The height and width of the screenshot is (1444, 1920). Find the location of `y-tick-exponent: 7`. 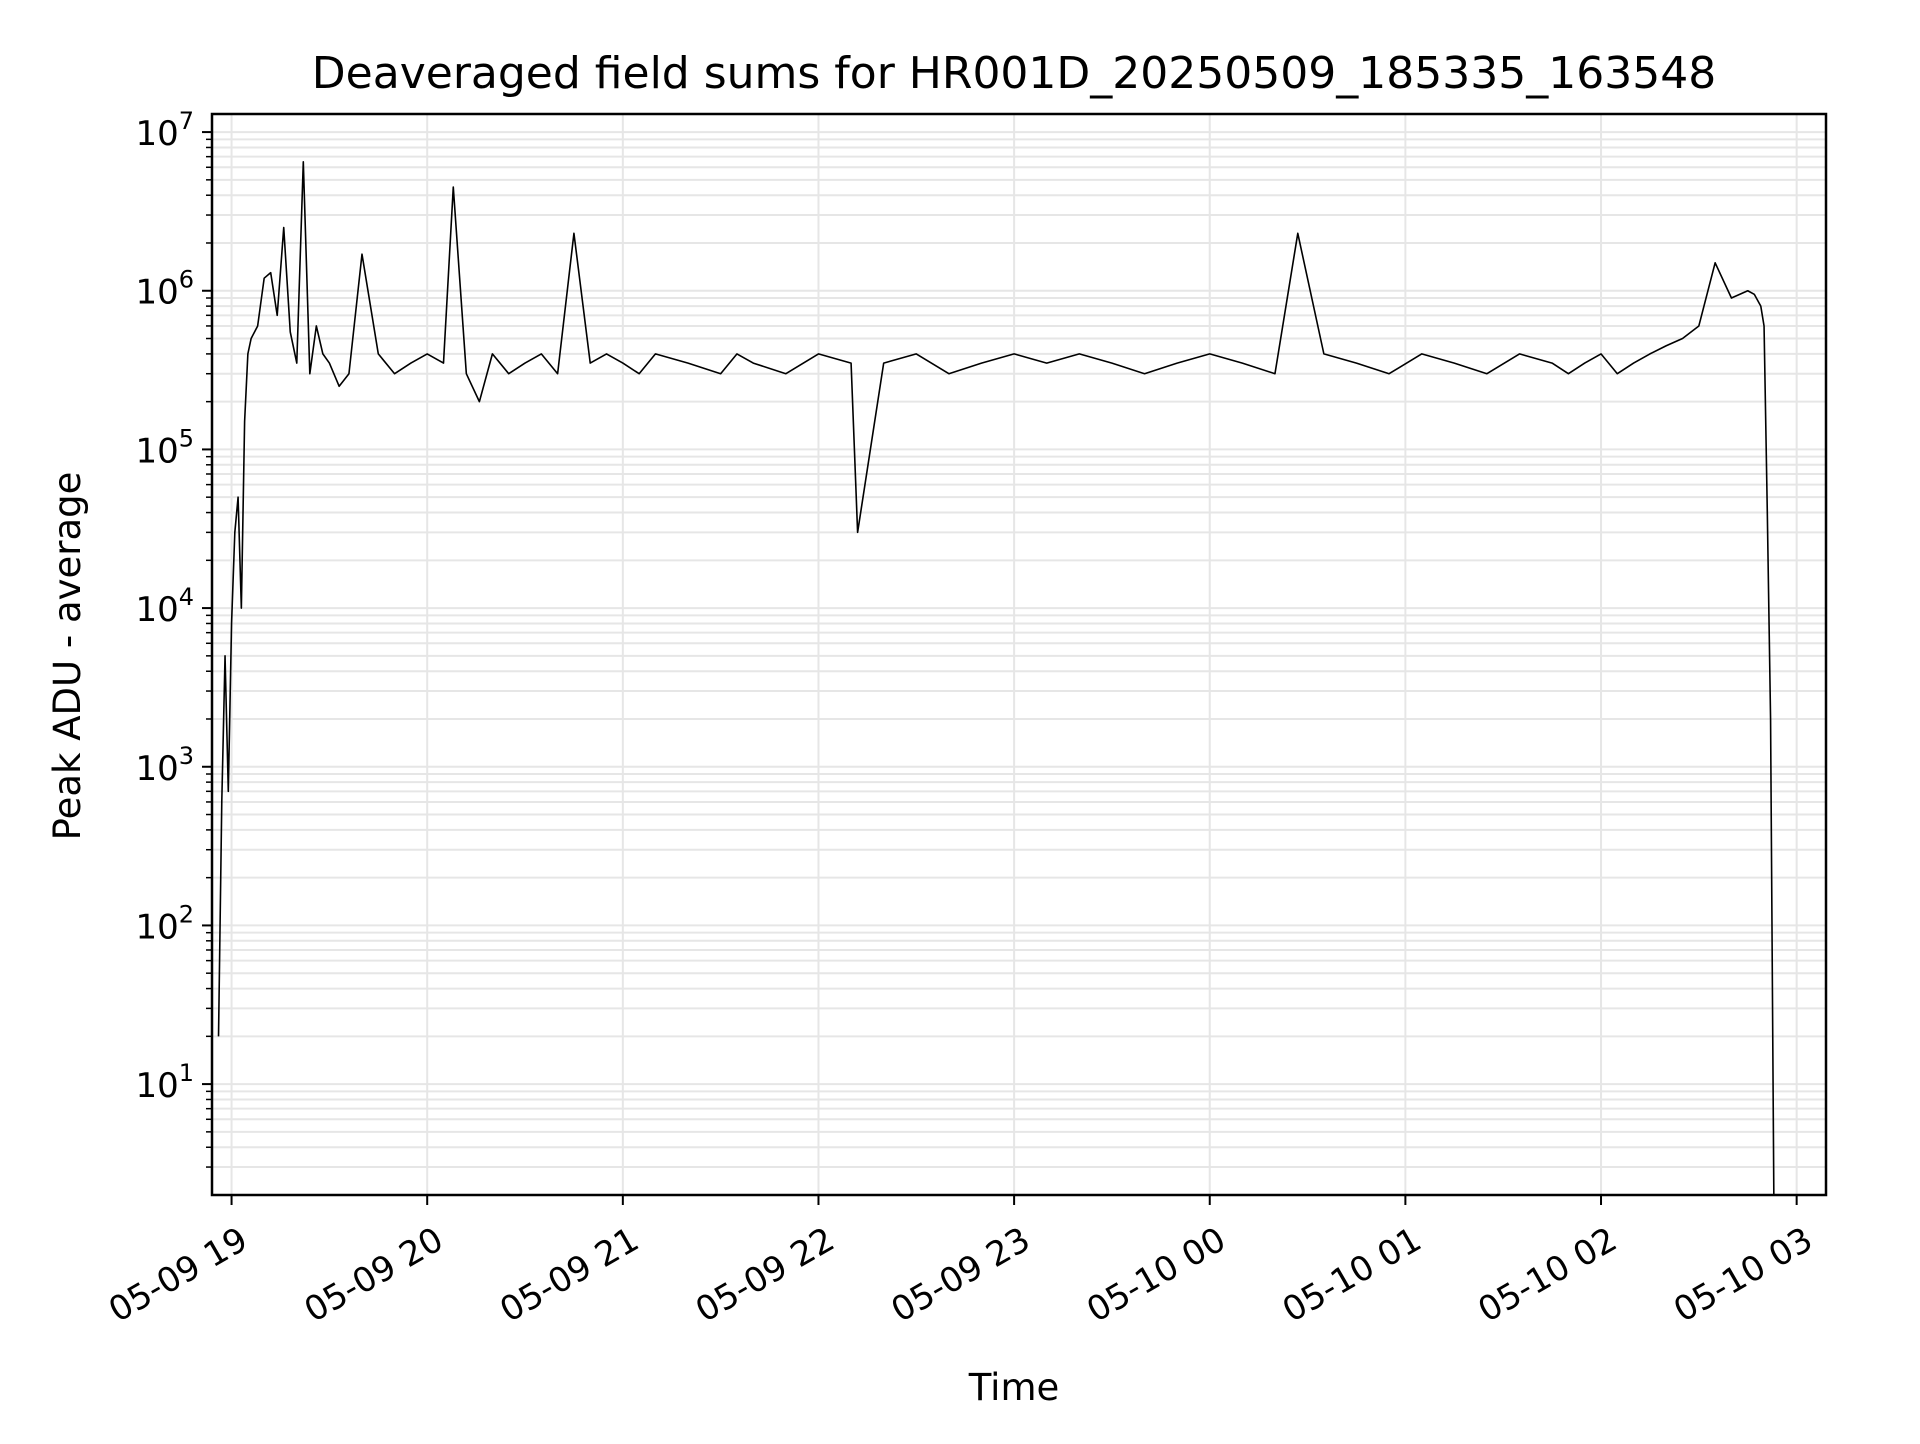

y-tick-exponent: 7 is located at coordinates (186, 121).